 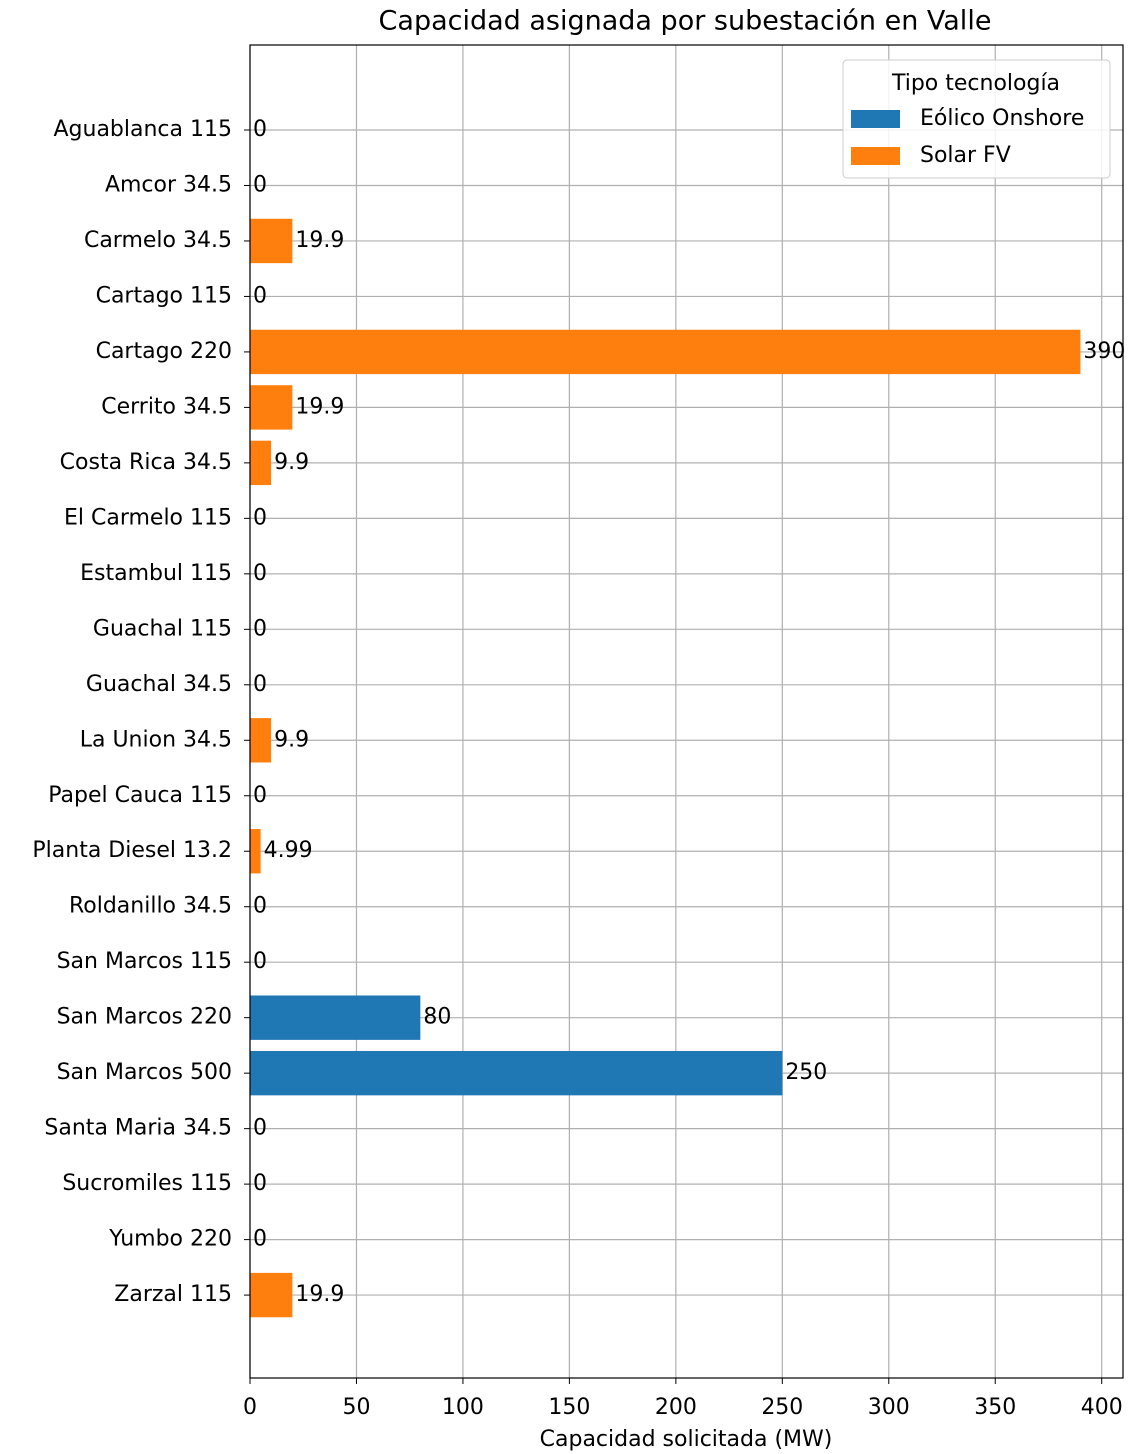 What do you see at coordinates (142, 129) in the screenshot?
I see `y-tick-label: Aguablanca 115` at bounding box center [142, 129].